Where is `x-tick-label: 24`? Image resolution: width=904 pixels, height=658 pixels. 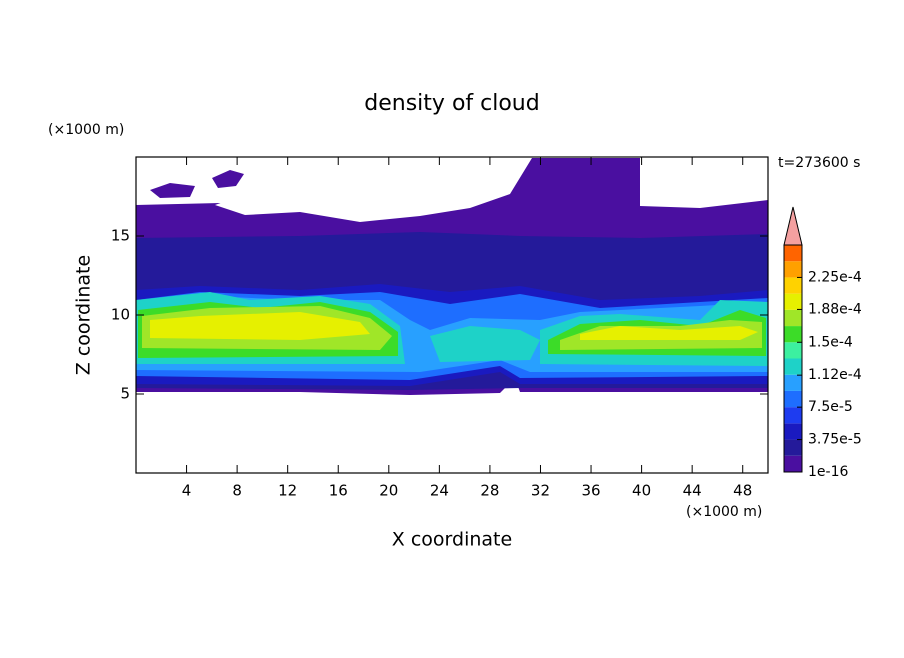 x-tick-label: 24 is located at coordinates (439, 491).